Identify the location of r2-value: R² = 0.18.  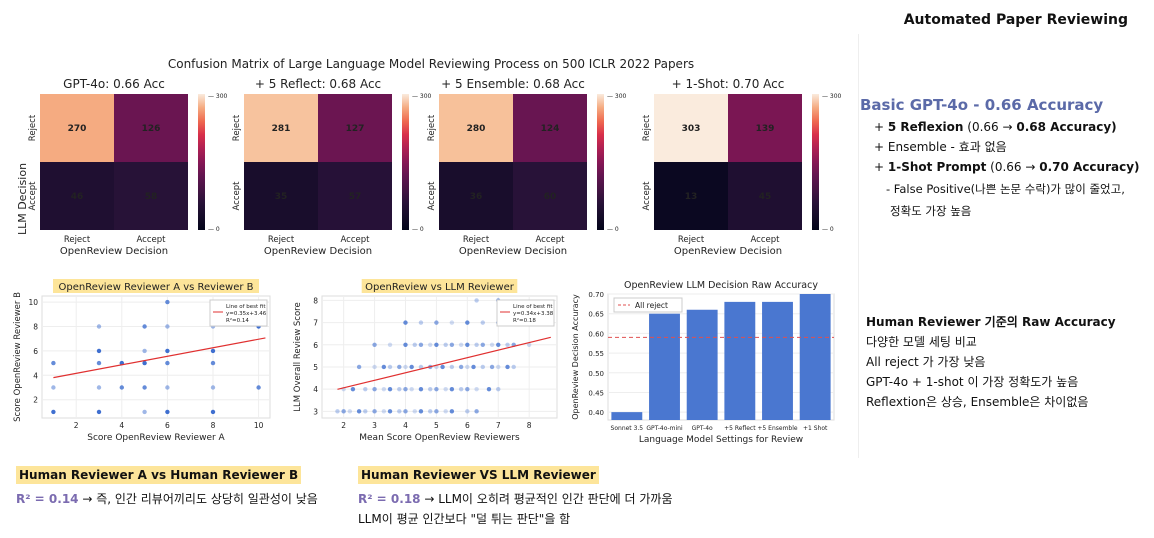
(389, 499).